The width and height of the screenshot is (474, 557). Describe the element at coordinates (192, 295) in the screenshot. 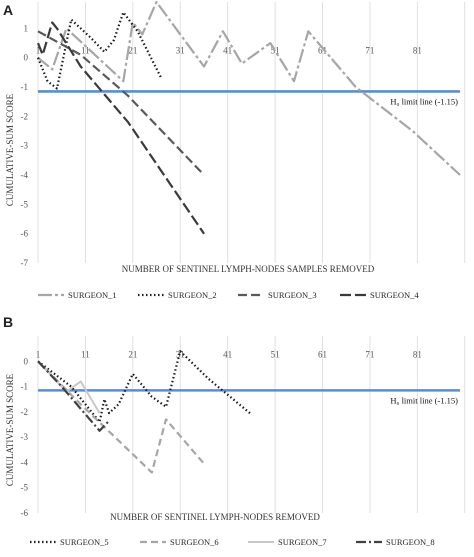

I see `legend-label: SURGEON_2` at that location.